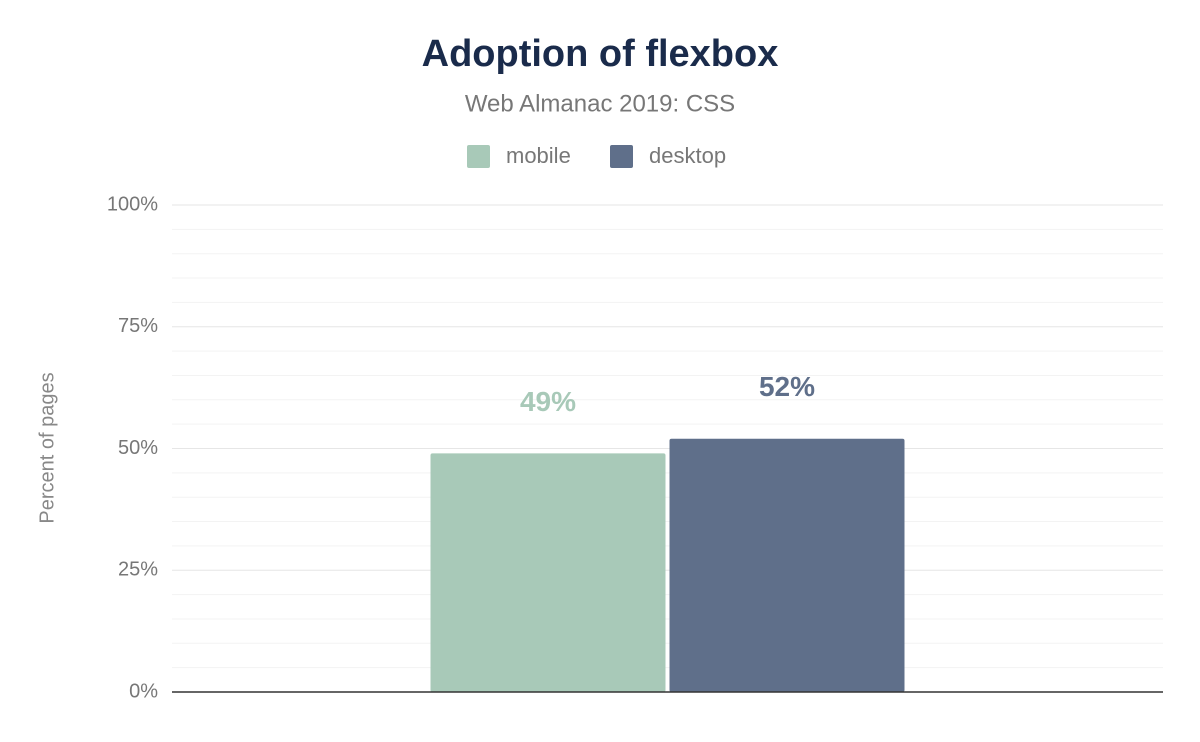 This screenshot has height=742, width=1200. Describe the element at coordinates (787, 386) in the screenshot. I see `data-label: 52%` at that location.